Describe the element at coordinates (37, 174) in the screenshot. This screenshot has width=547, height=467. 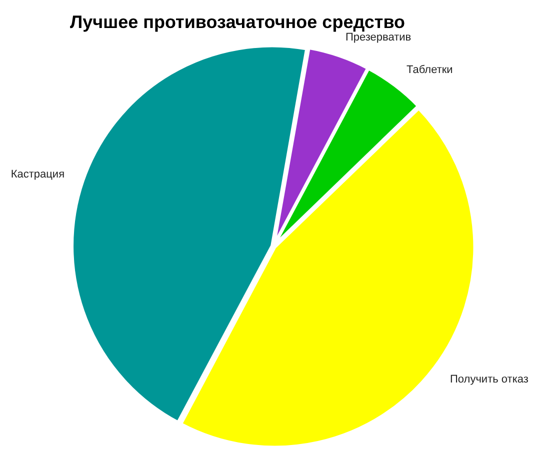
I see `slice-label: Кастрация` at that location.